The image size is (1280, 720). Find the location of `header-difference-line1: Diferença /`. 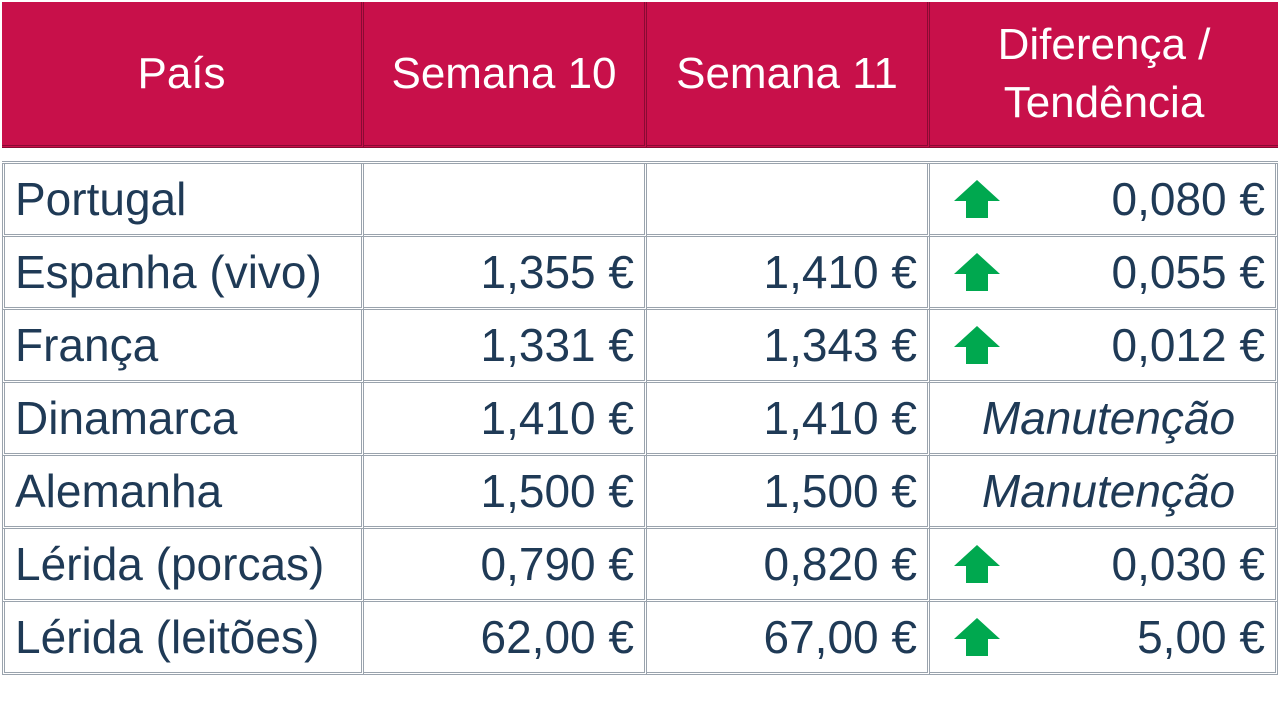

header-difference-line1: Diferença / is located at coordinates (1104, 44).